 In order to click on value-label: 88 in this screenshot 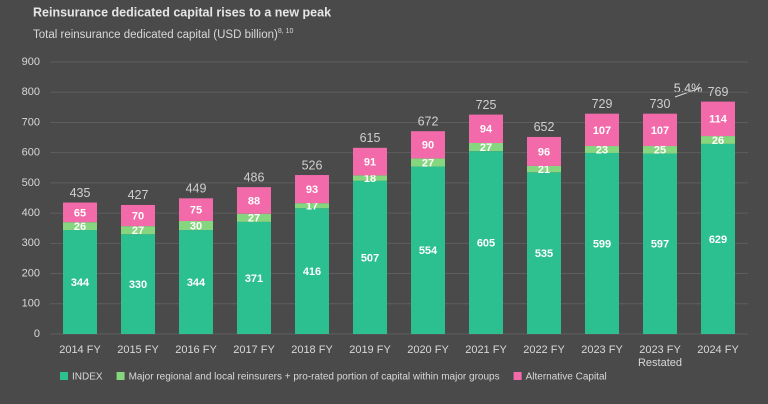, I will do `click(254, 201)`.